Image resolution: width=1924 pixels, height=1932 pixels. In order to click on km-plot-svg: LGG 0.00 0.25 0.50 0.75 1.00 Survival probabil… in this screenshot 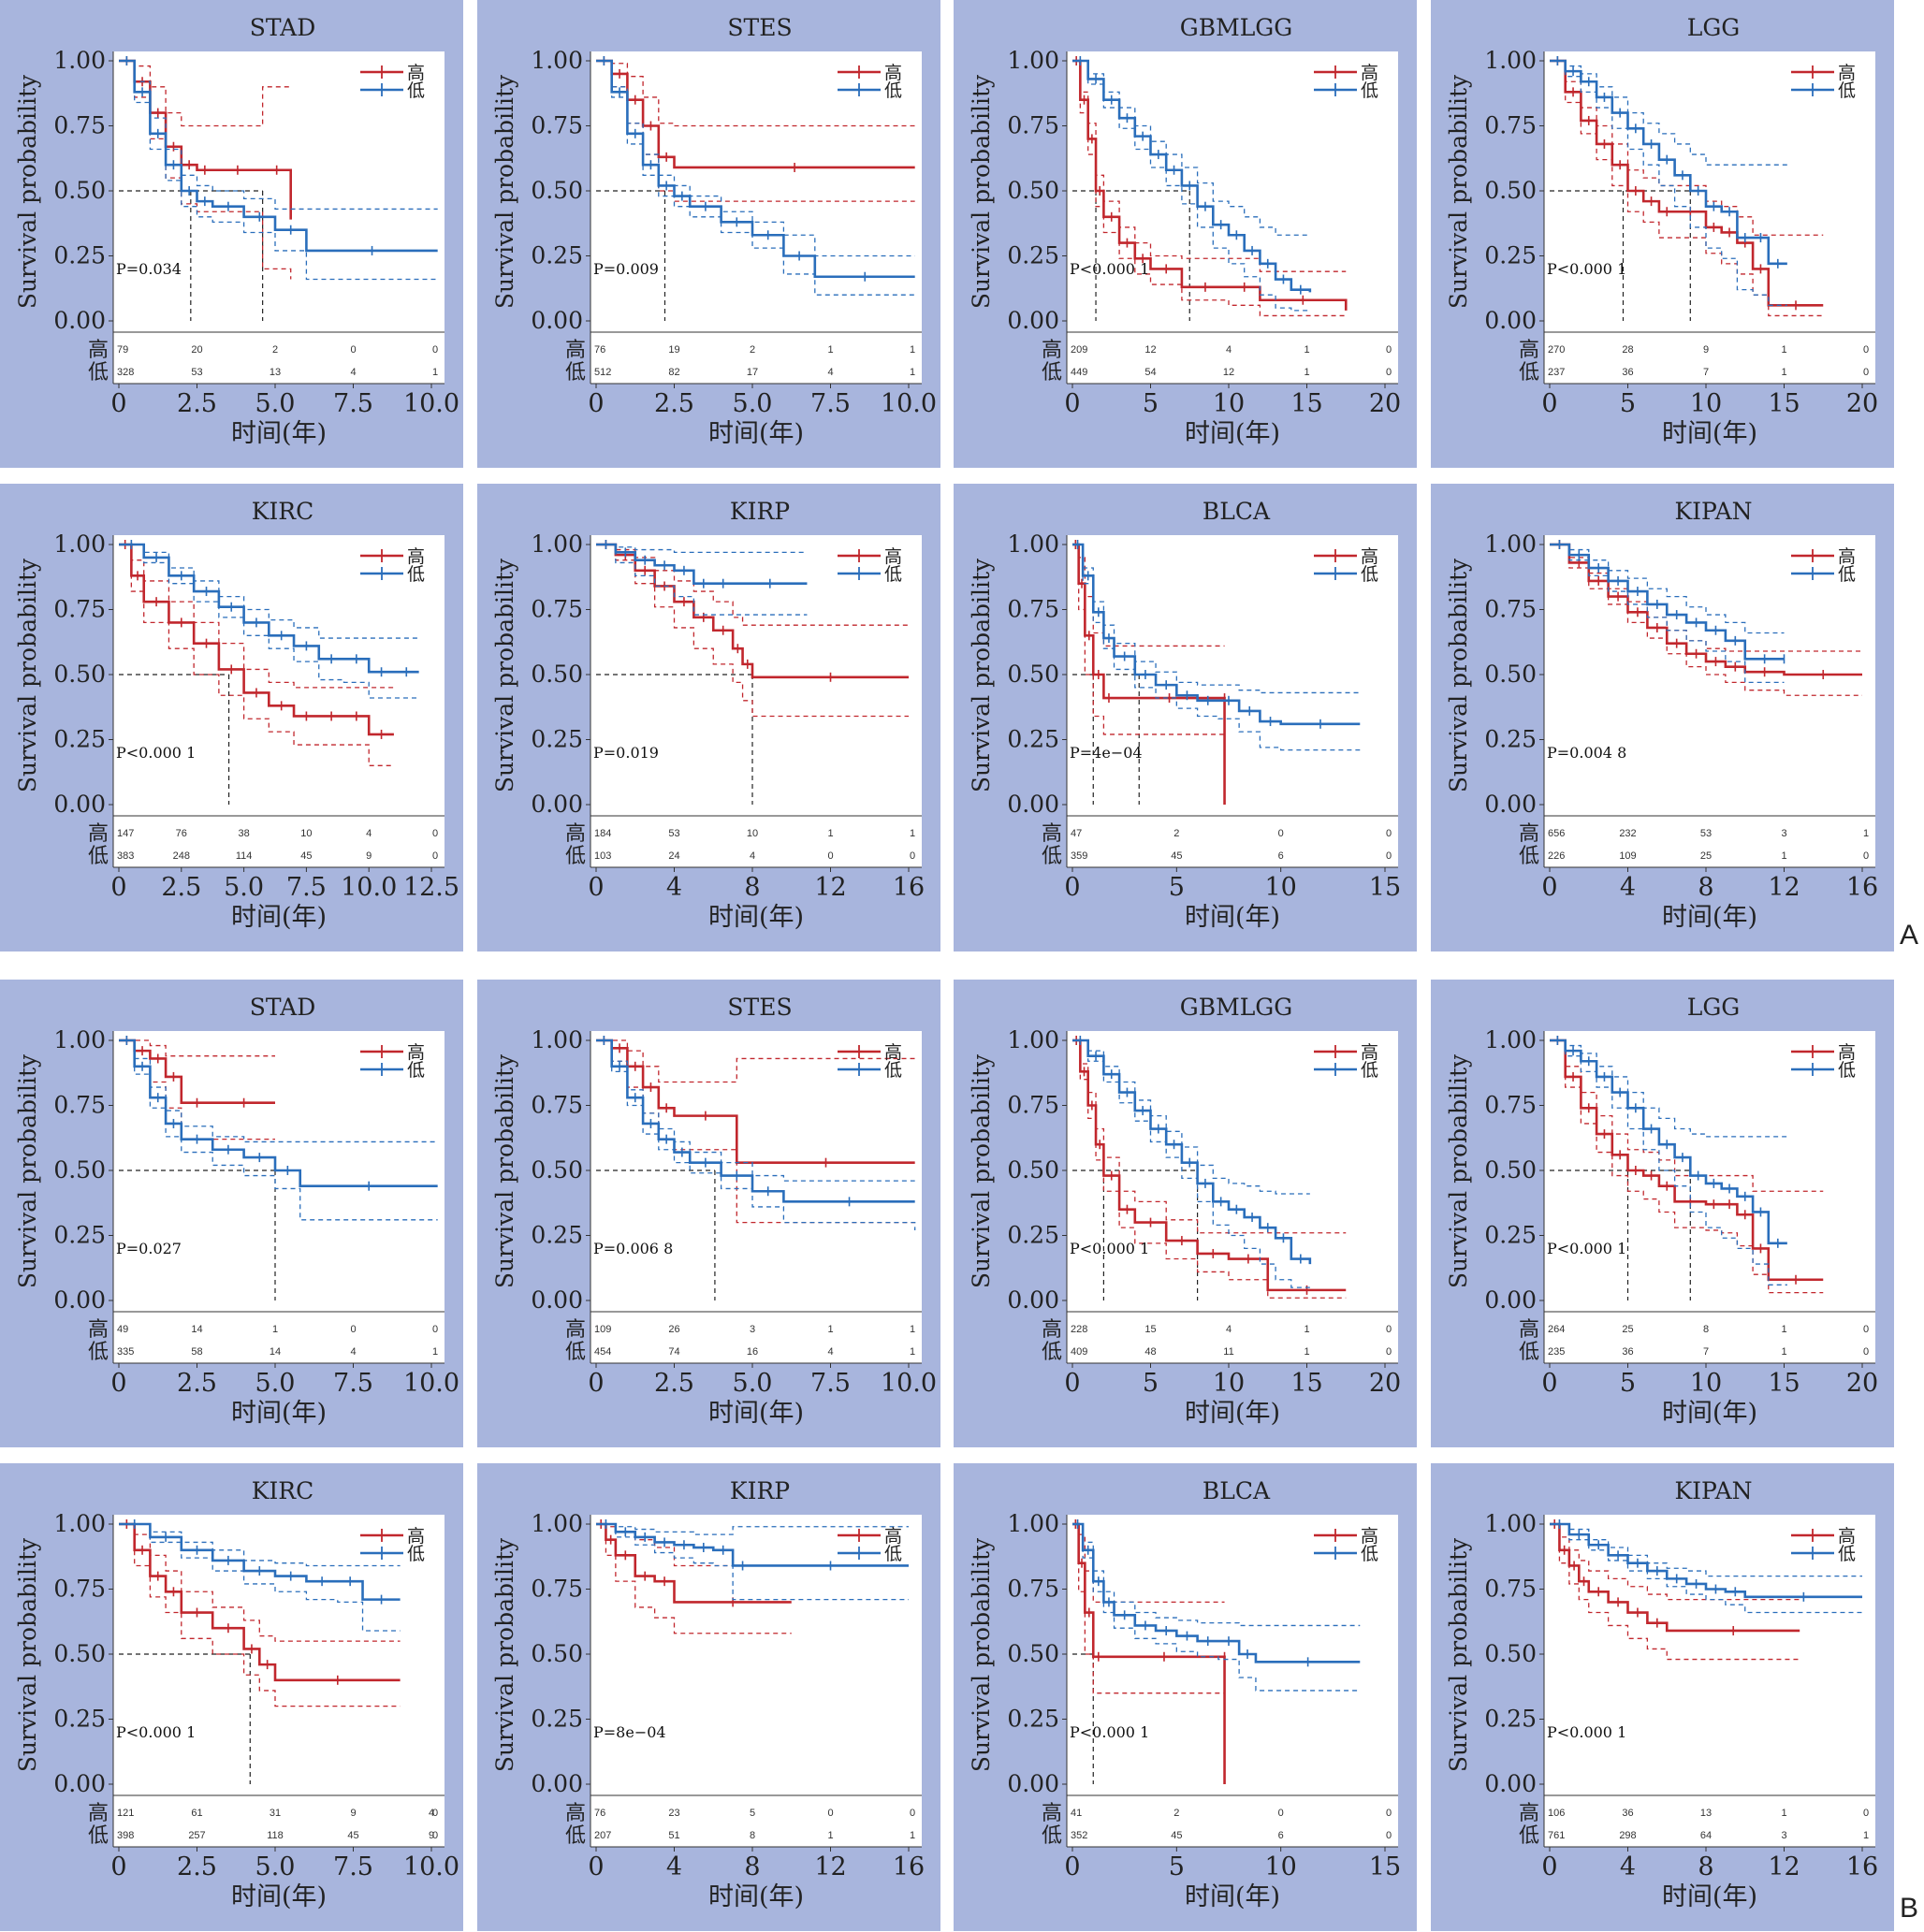, I will do `click(1661, 1211)`.